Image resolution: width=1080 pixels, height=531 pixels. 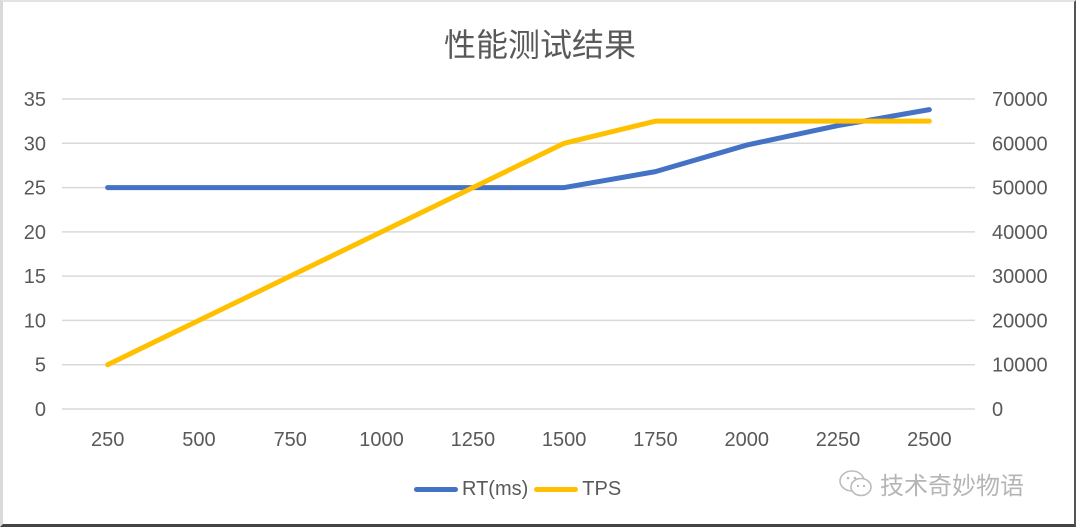 What do you see at coordinates (35, 189) in the screenshot?
I see `y-tick-left: 25` at bounding box center [35, 189].